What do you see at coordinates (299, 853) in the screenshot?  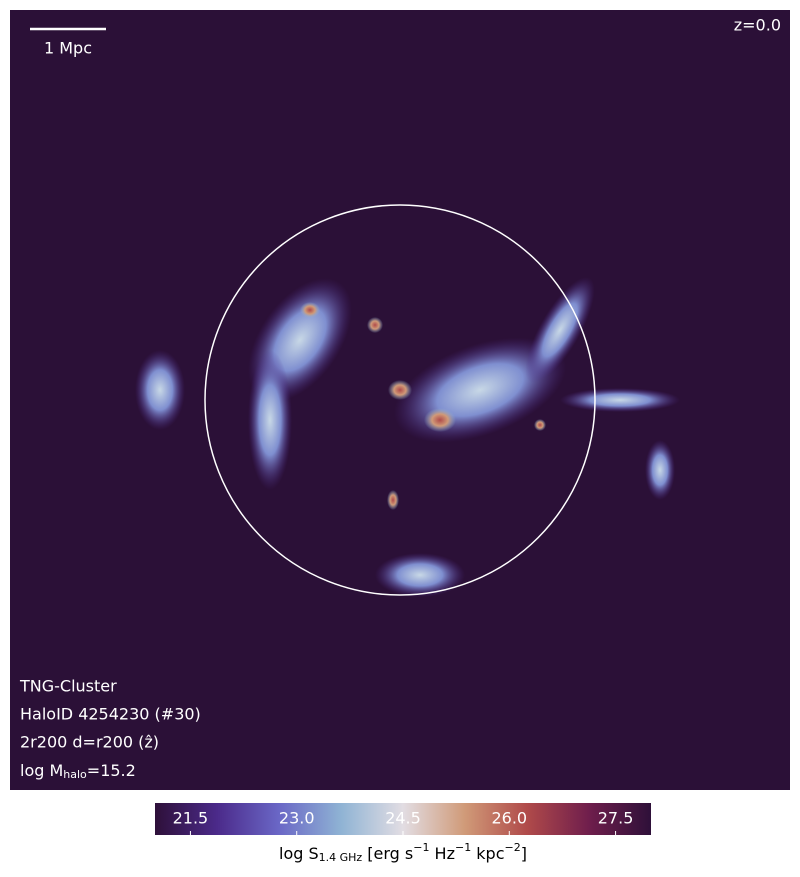 I see `label-part: log S` at bounding box center [299, 853].